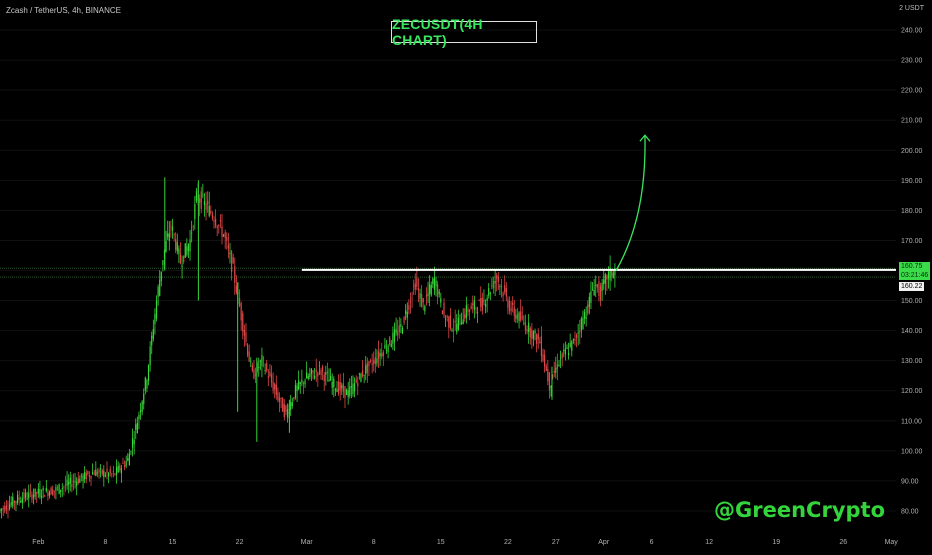  What do you see at coordinates (709, 542) in the screenshot?
I see `x-tick-label: 12` at bounding box center [709, 542].